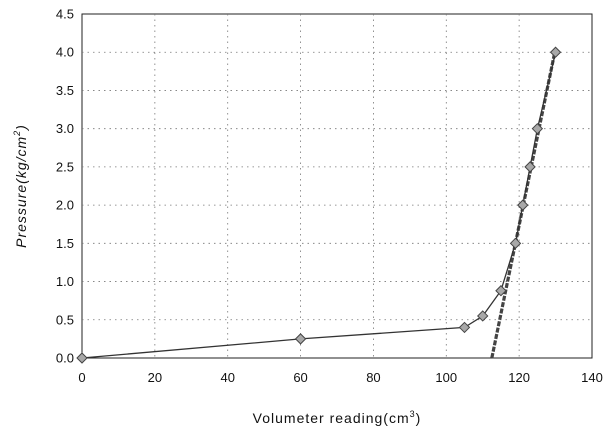 The width and height of the screenshot is (604, 439). What do you see at coordinates (20, 186) in the screenshot?
I see `y-axis-title: Pressure(kg/cm2)` at bounding box center [20, 186].